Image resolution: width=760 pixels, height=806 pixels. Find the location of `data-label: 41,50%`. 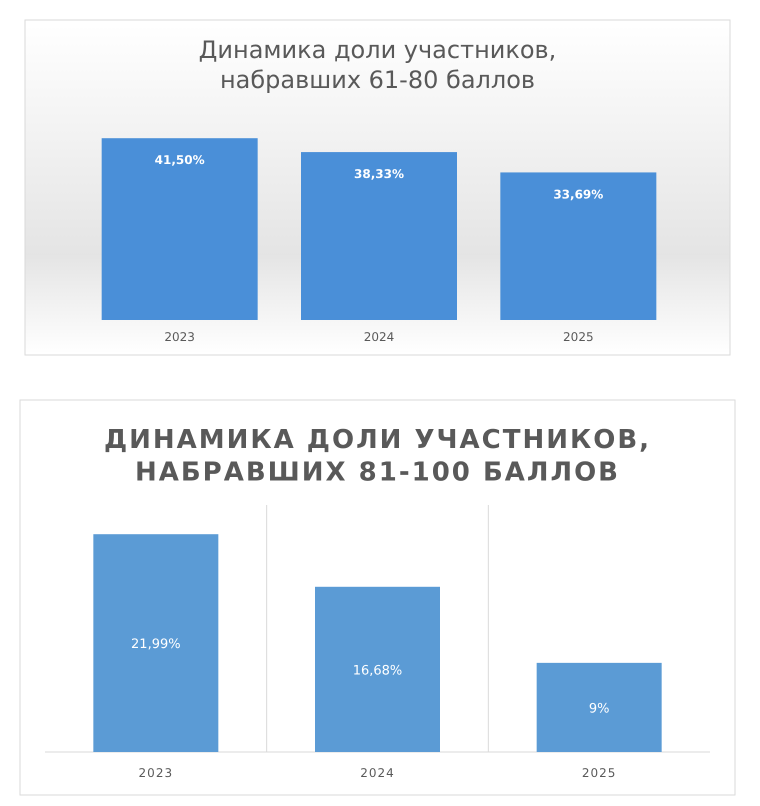

data-label: 41,50% is located at coordinates (179, 160).